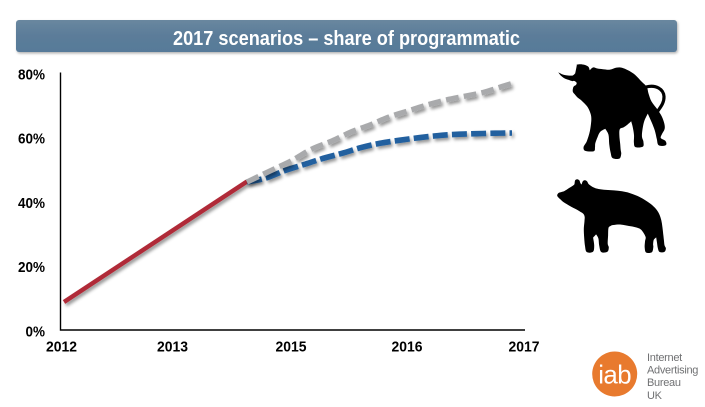 The width and height of the screenshot is (705, 407). I want to click on svg-text: 2015, so click(291, 347).